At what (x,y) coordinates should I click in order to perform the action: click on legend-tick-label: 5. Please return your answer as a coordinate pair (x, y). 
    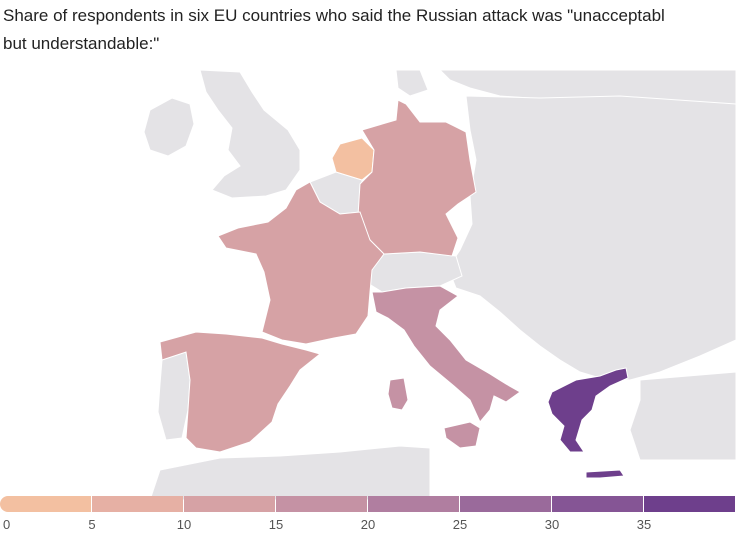
    Looking at the image, I should click on (92, 524).